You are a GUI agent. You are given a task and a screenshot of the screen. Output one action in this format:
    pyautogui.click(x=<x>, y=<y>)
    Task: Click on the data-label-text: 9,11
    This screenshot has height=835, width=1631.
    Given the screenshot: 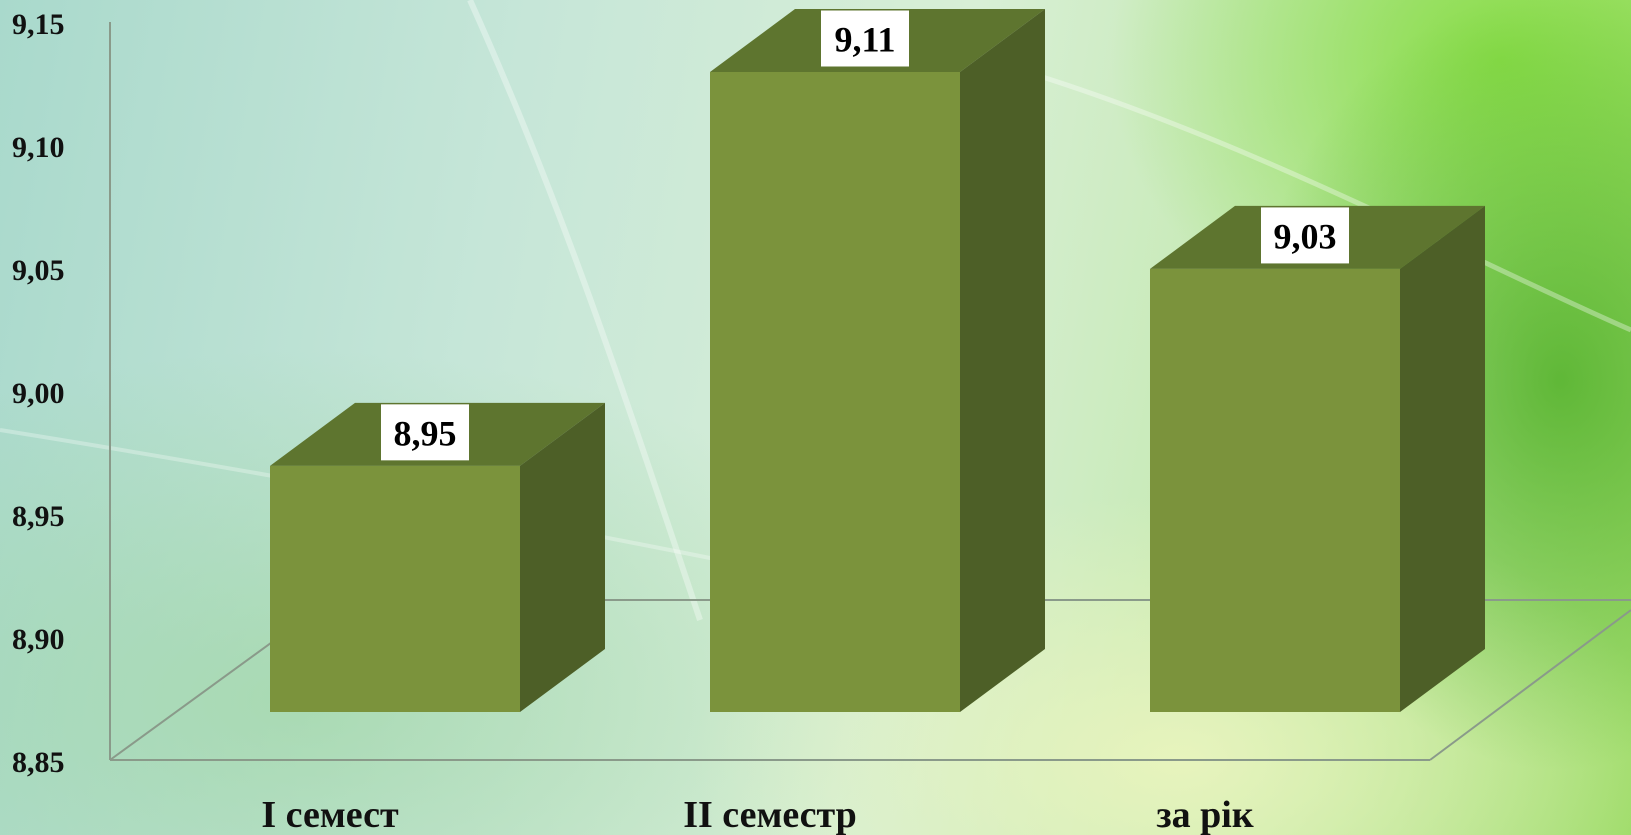 What is the action you would take?
    pyautogui.click(x=864, y=40)
    